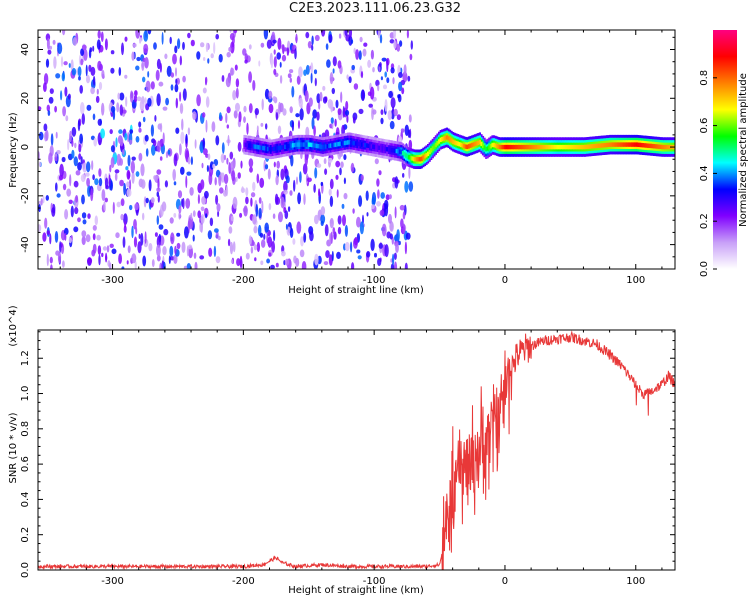  I want to click on spectrogram-x-tick-label: -200, so click(243, 280).